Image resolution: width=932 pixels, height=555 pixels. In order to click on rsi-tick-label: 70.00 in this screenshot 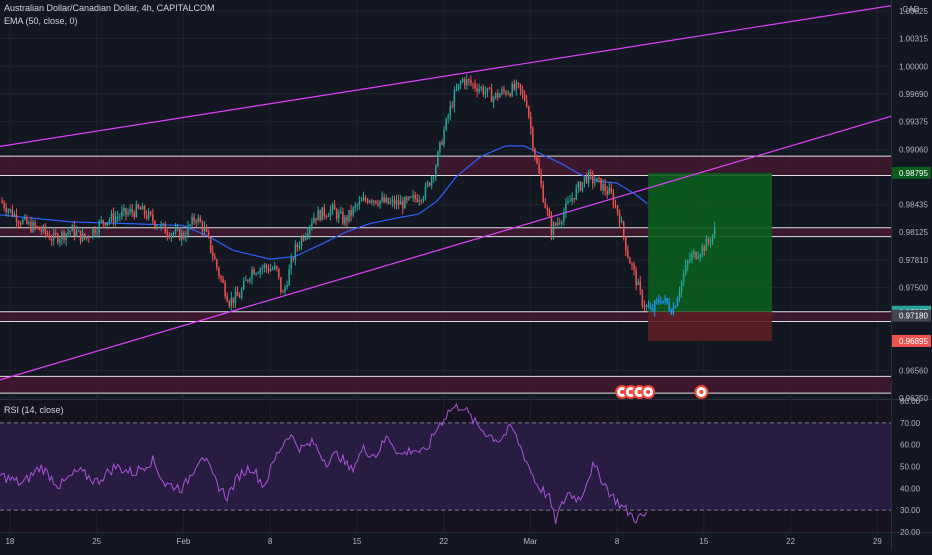, I will do `click(910, 423)`.